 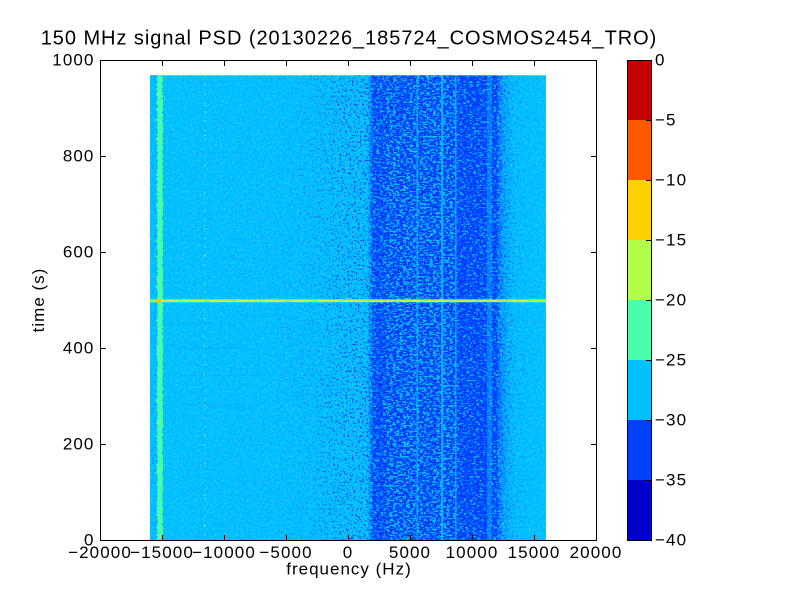 What do you see at coordinates (285, 552) in the screenshot?
I see `svg-text: −5000` at bounding box center [285, 552].